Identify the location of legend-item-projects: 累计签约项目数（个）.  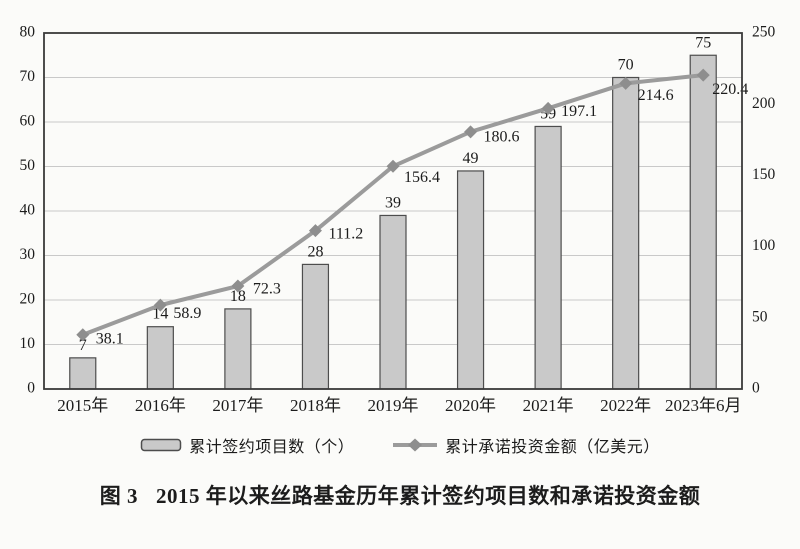
(247, 445).